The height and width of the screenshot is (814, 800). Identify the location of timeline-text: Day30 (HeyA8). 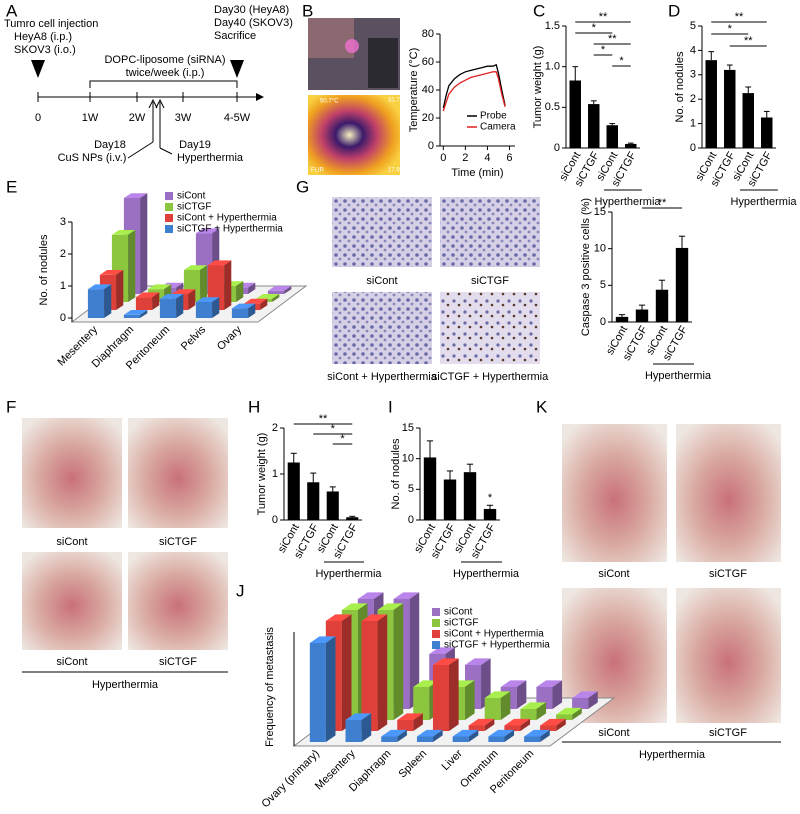
(251, 10).